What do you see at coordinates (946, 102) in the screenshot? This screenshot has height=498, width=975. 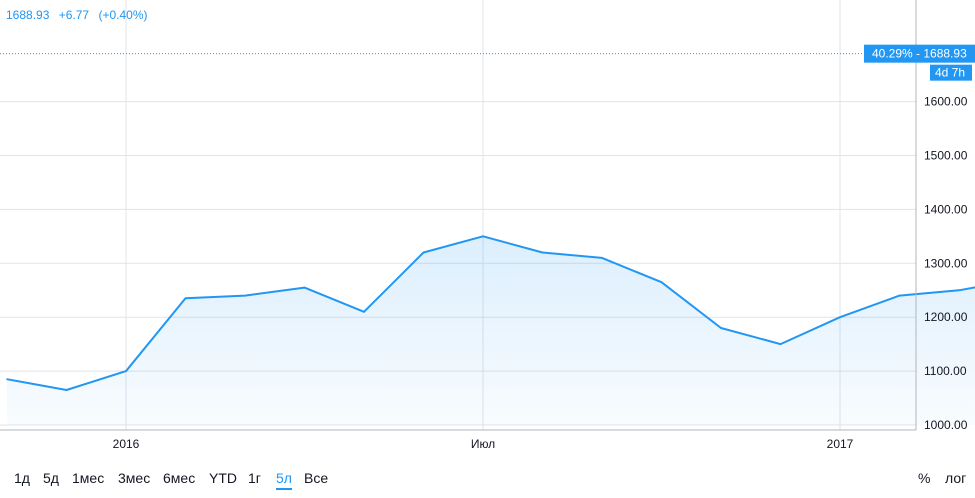 I see `y-tick-label: 1600.00` at bounding box center [946, 102].